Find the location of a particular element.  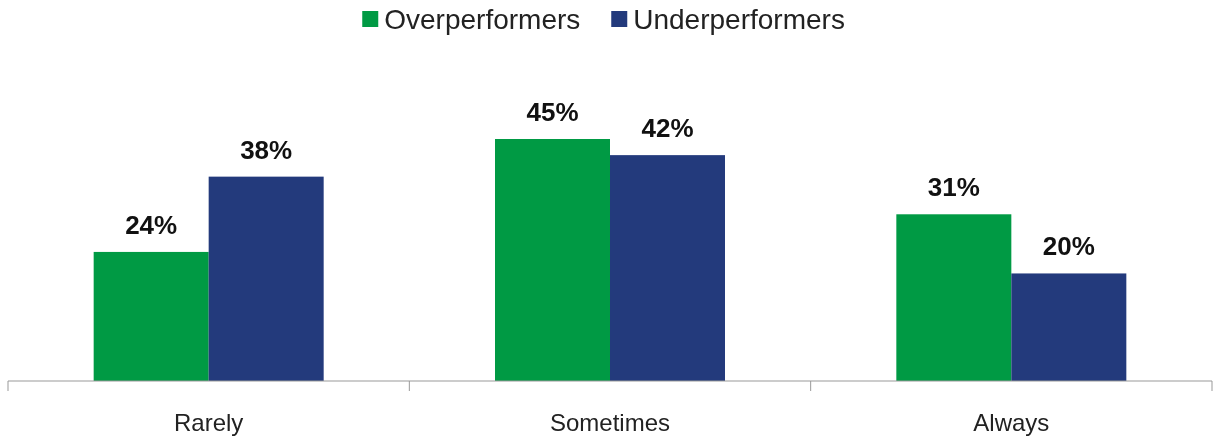

x-tick-label: Rarely is located at coordinates (208, 422).